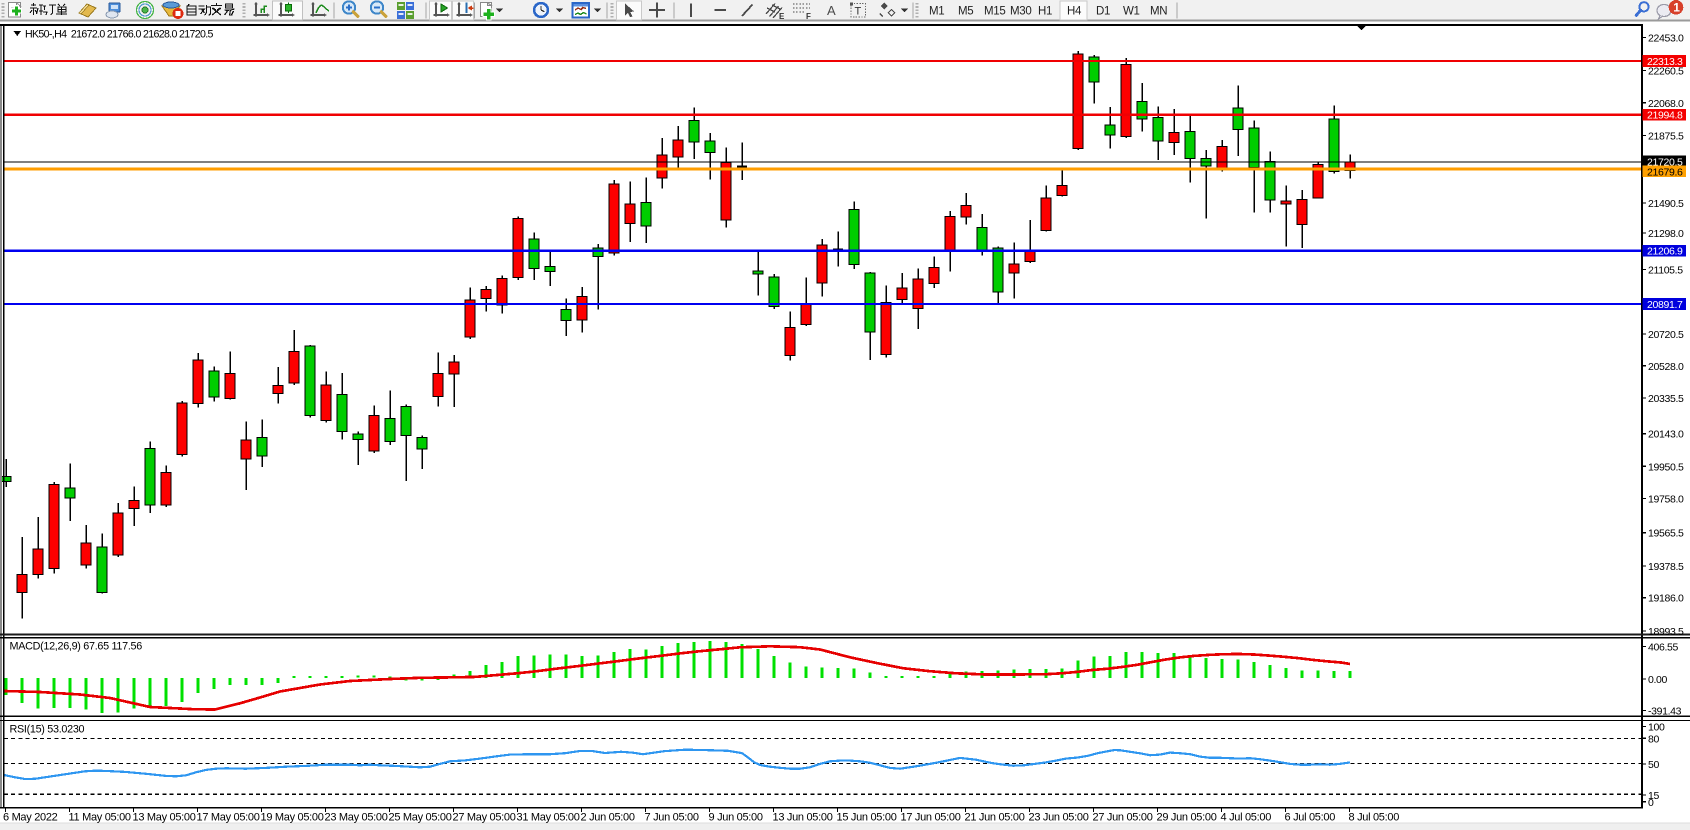  Describe the element at coordinates (1123, 818) in the screenshot. I see `svg-text: 27 Jun 05:00` at that location.